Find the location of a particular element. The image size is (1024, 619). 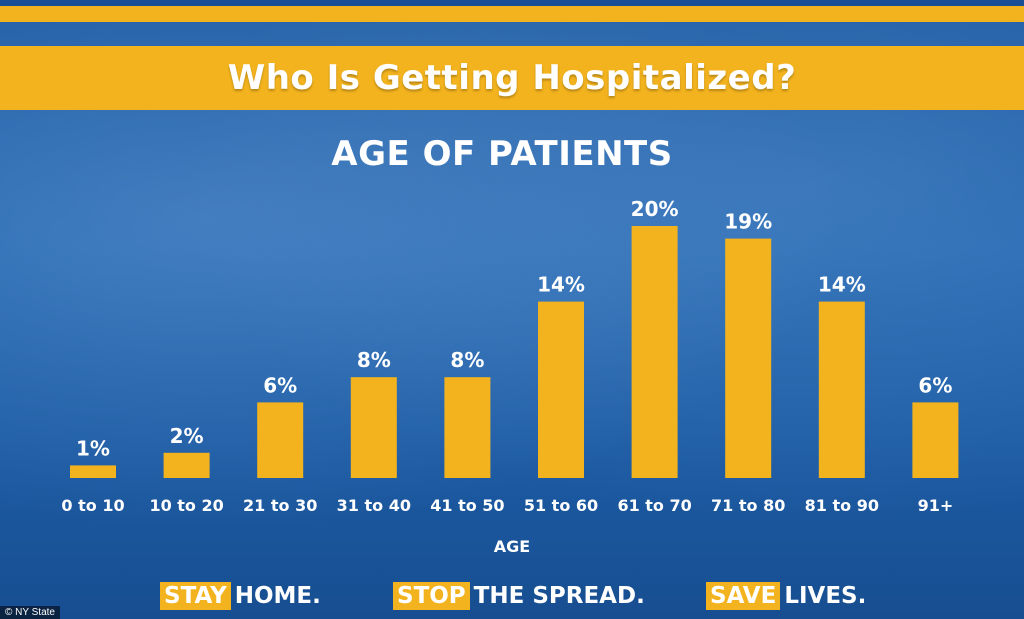

top-accent-strip is located at coordinates (512, 14).